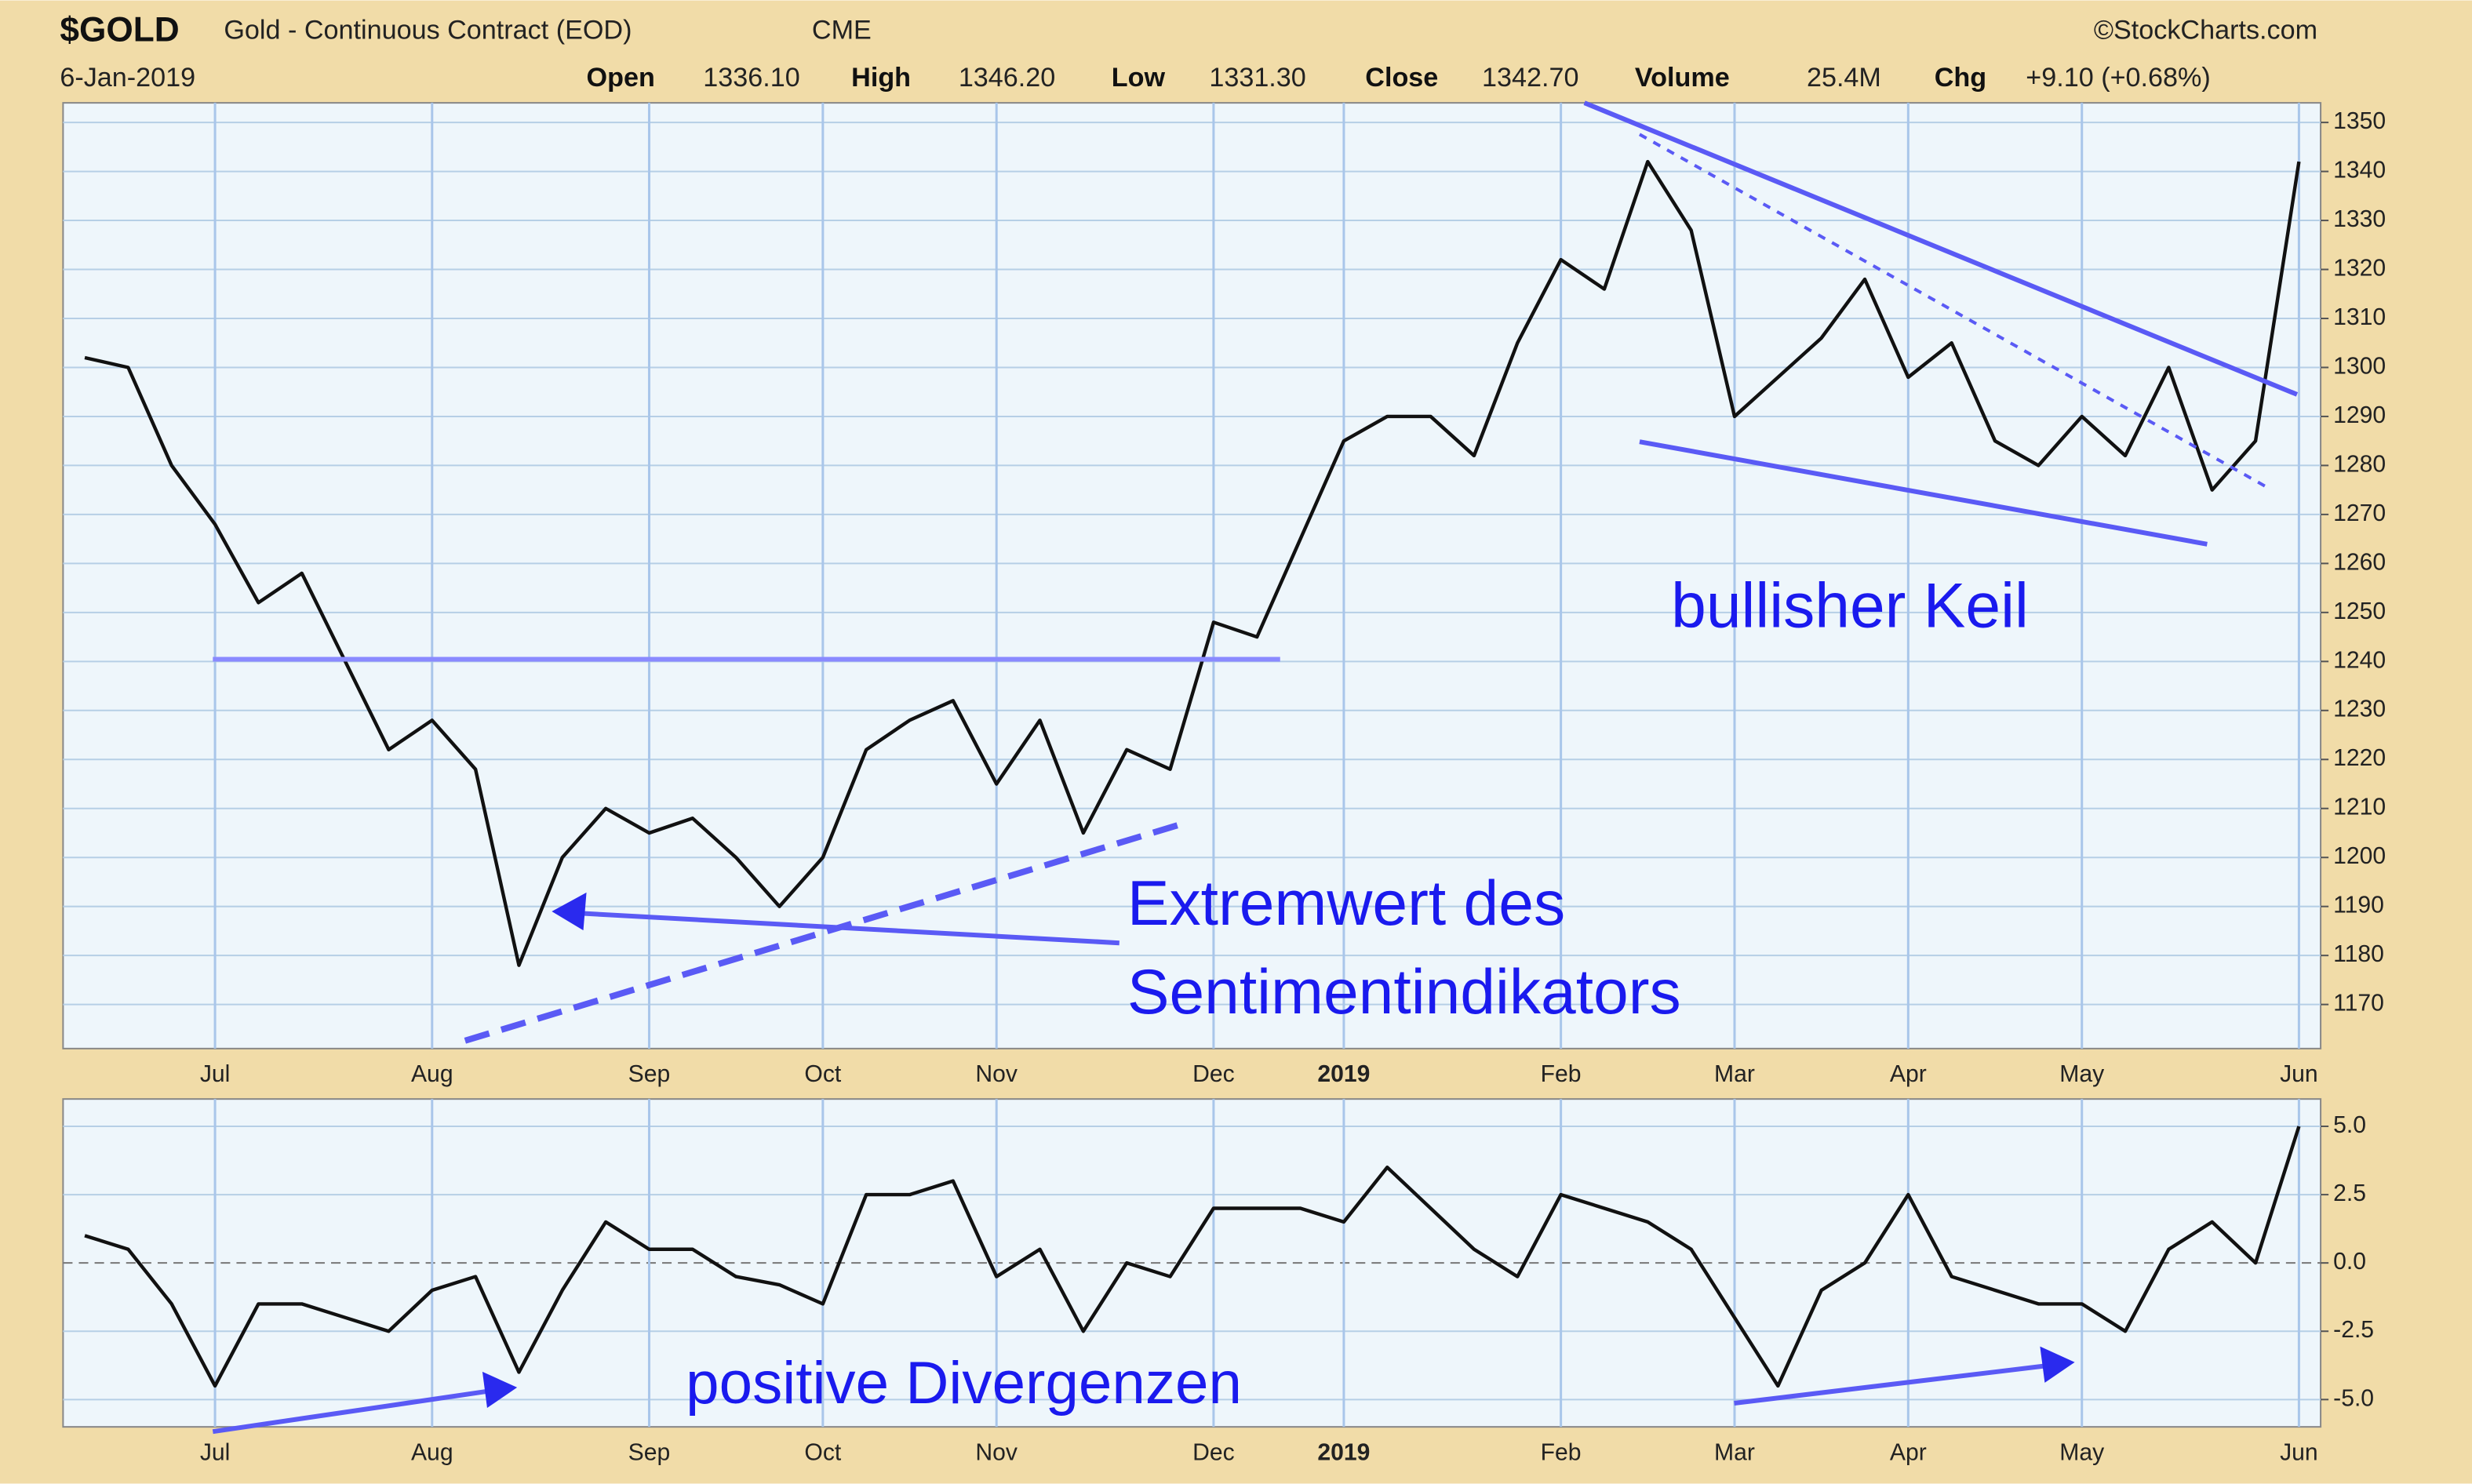  Describe the element at coordinates (2358, 905) in the screenshot. I see `y-tick-label: 1190` at that location.